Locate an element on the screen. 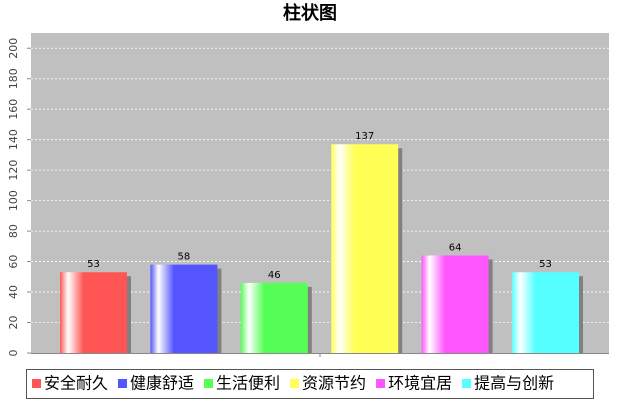  legend-label: 提高与创新 is located at coordinates (514, 383).